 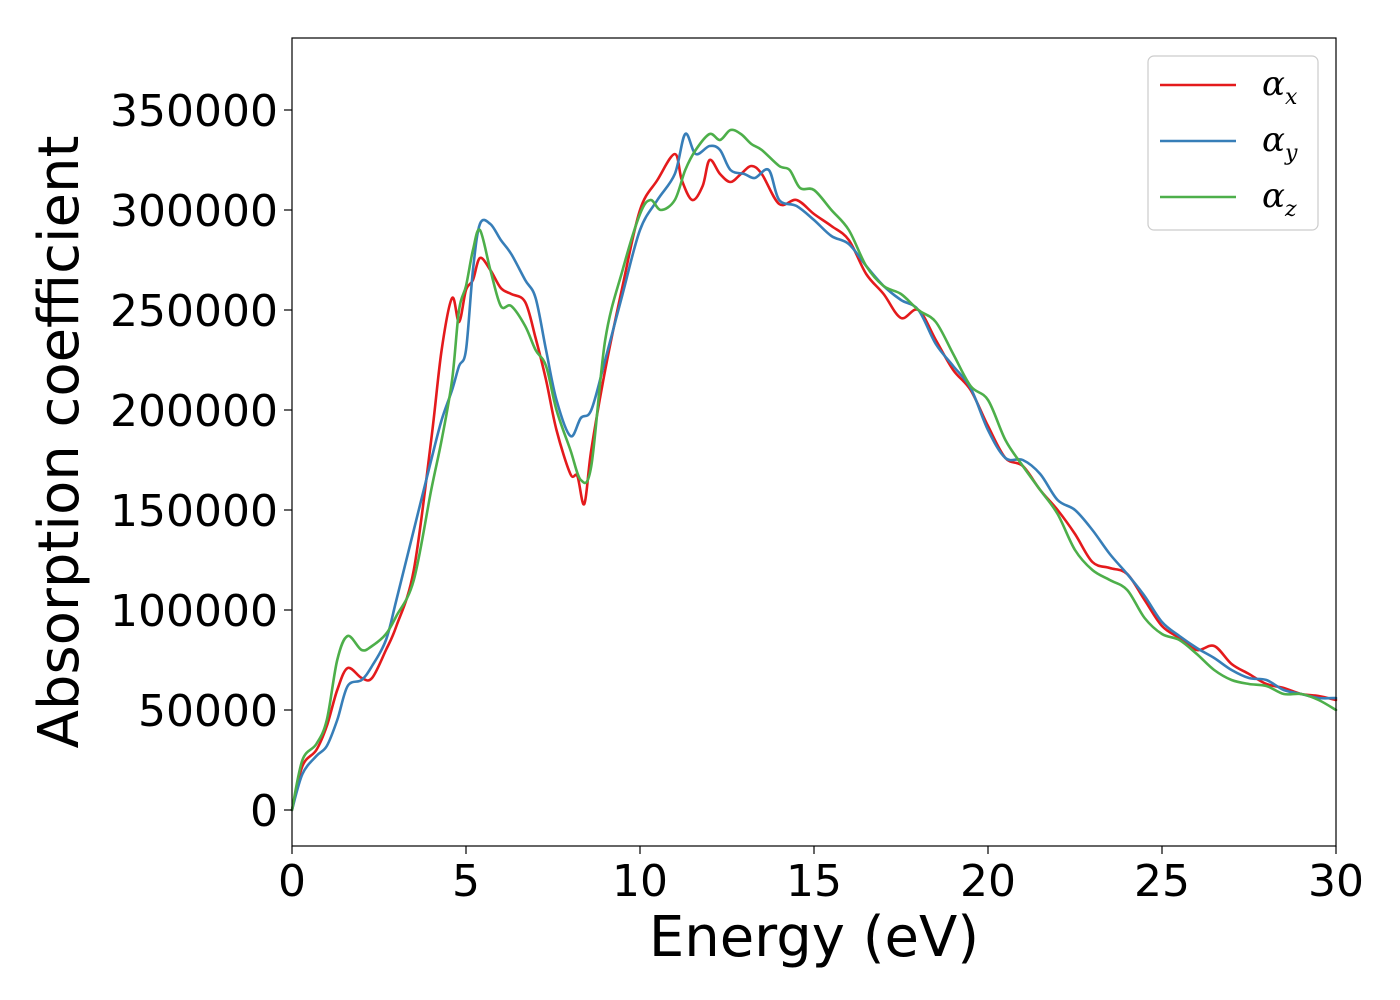 What do you see at coordinates (208, 711) in the screenshot?
I see `y-tick-label: 50000` at bounding box center [208, 711].